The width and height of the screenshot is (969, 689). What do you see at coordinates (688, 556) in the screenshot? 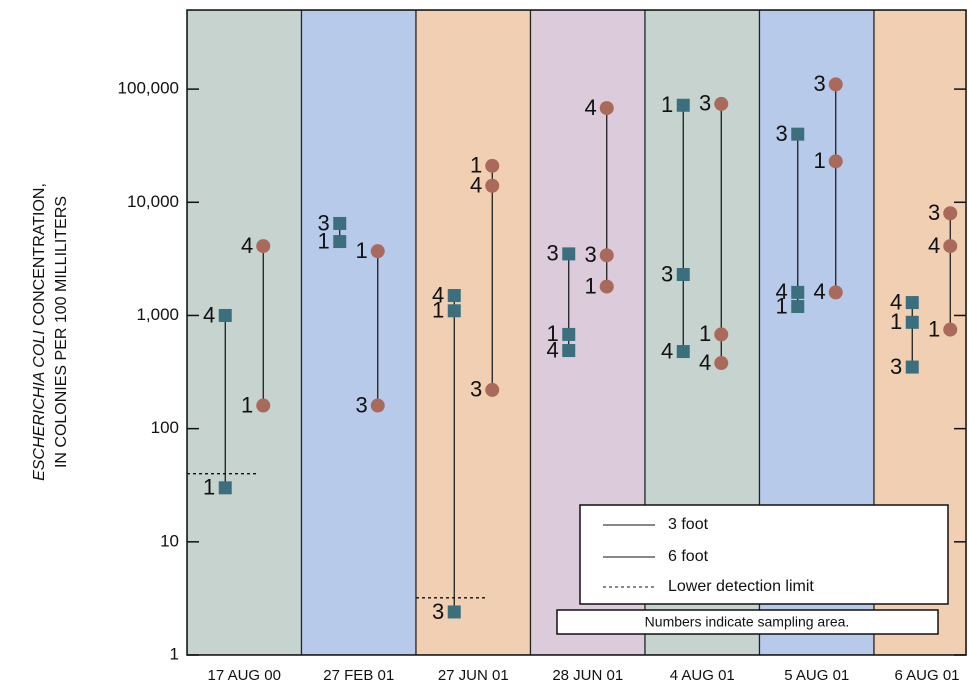
I see `legend-label: 6 foot` at bounding box center [688, 556].